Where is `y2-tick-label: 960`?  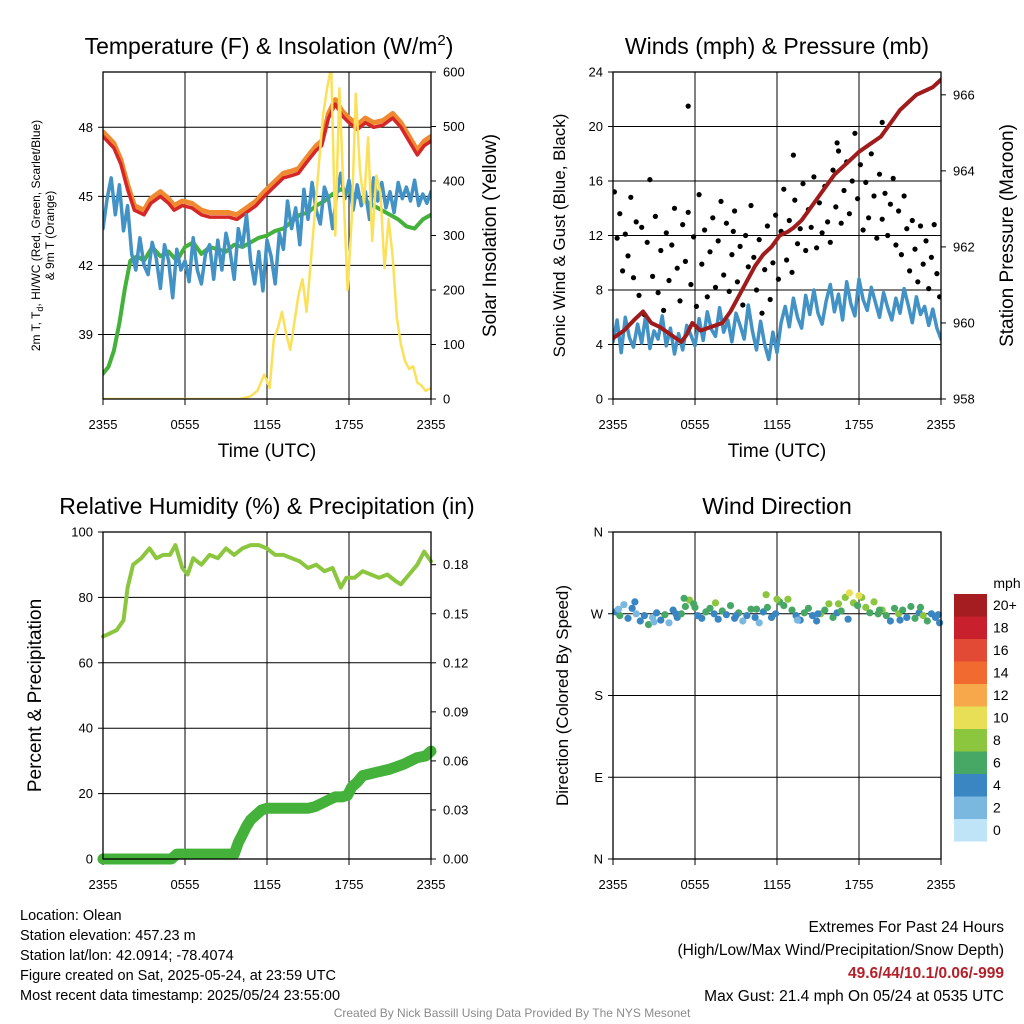
y2-tick-label: 960 is located at coordinates (964, 322).